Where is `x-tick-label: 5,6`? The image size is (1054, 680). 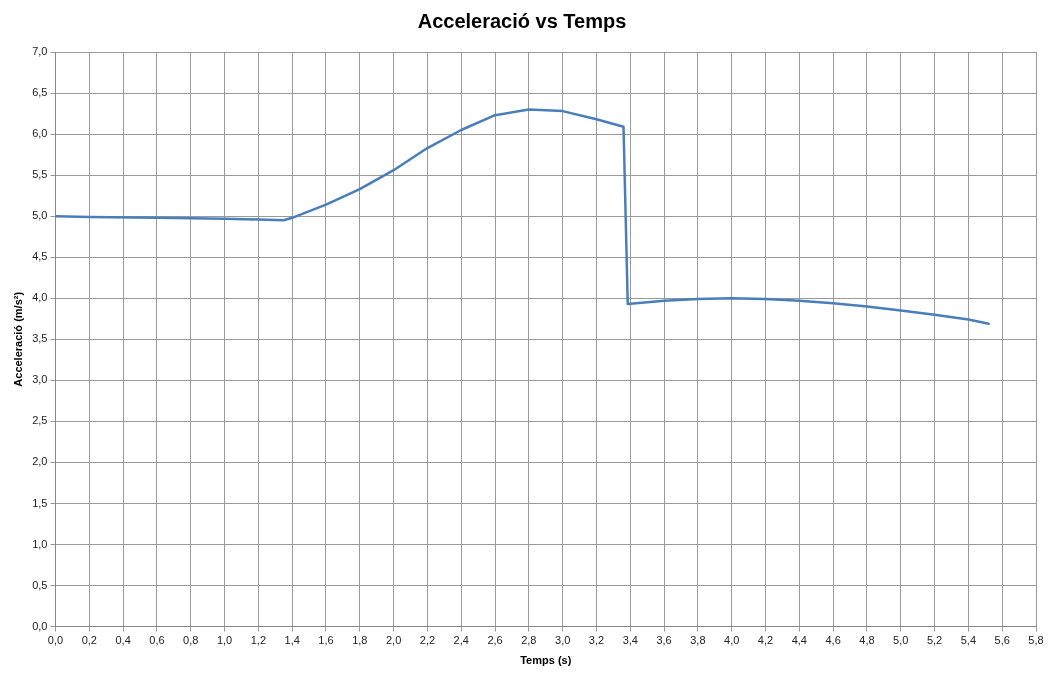
x-tick-label: 5,6 is located at coordinates (1002, 640).